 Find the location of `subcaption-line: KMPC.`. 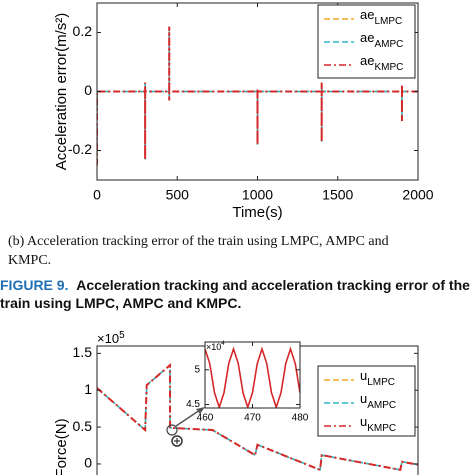

subcaption-line: KMPC. is located at coordinates (30, 260).